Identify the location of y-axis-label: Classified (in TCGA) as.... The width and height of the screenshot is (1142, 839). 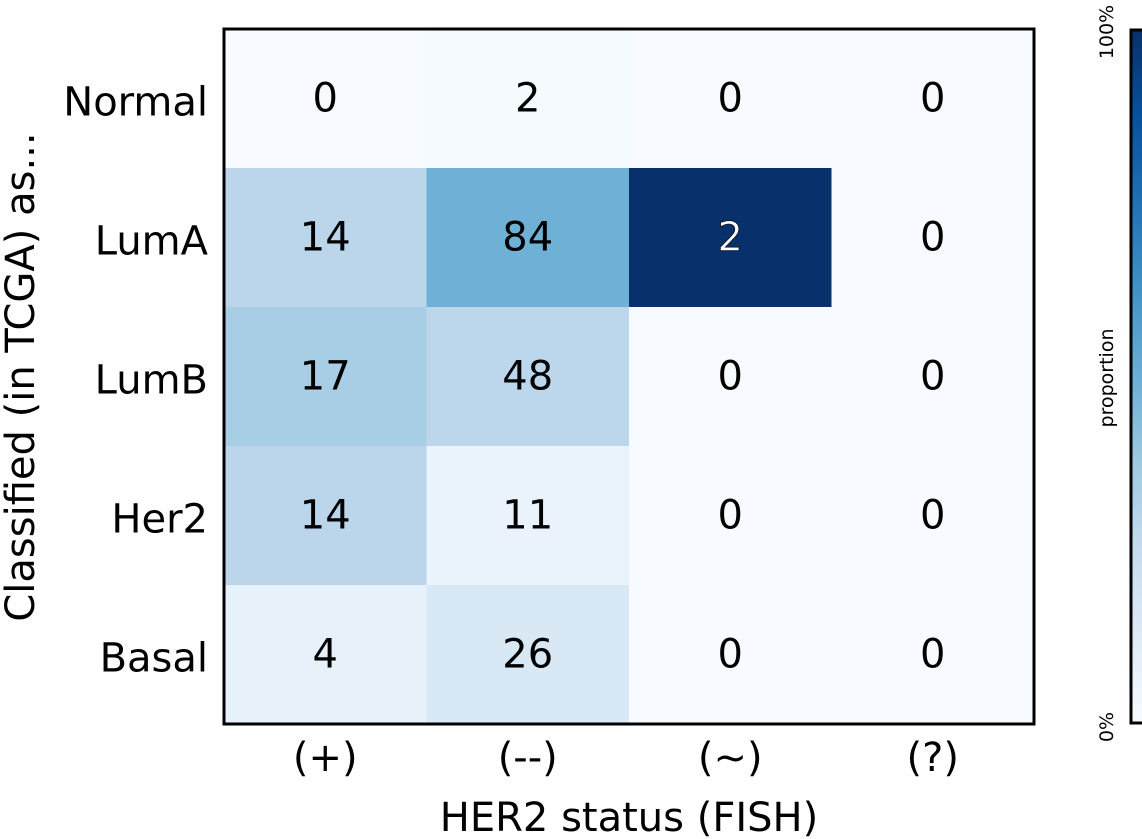
(22, 376).